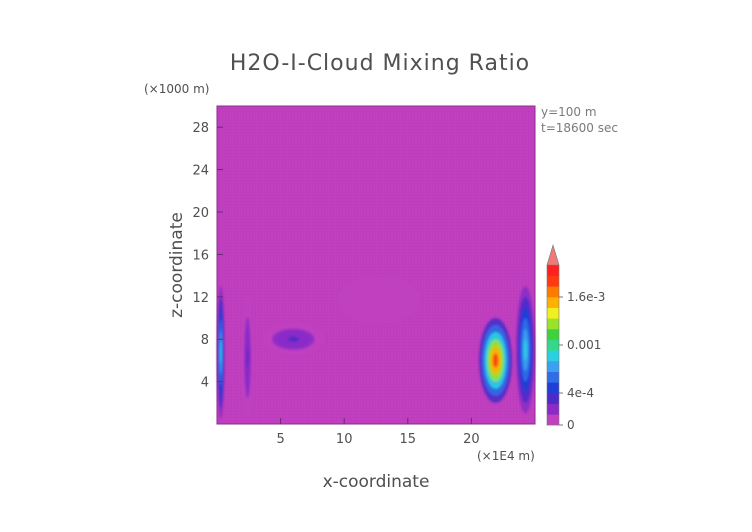 Image resolution: width=752 pixels, height=532 pixels. Describe the element at coordinates (471, 439) in the screenshot. I see `x-tick-label: 20` at that location.